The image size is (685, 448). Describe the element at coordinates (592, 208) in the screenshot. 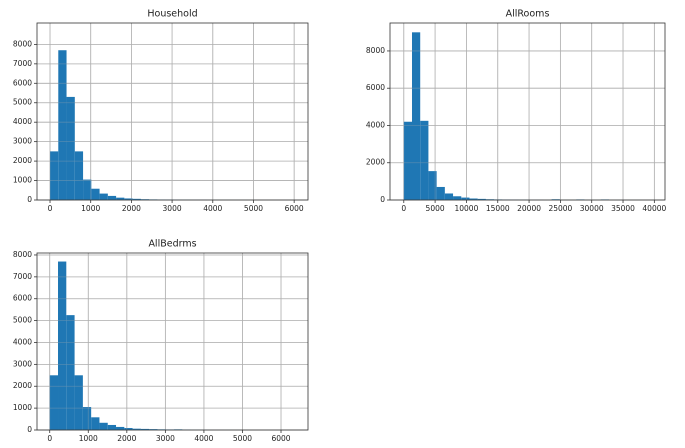

I see `x-tick-label: 30000` at that location.